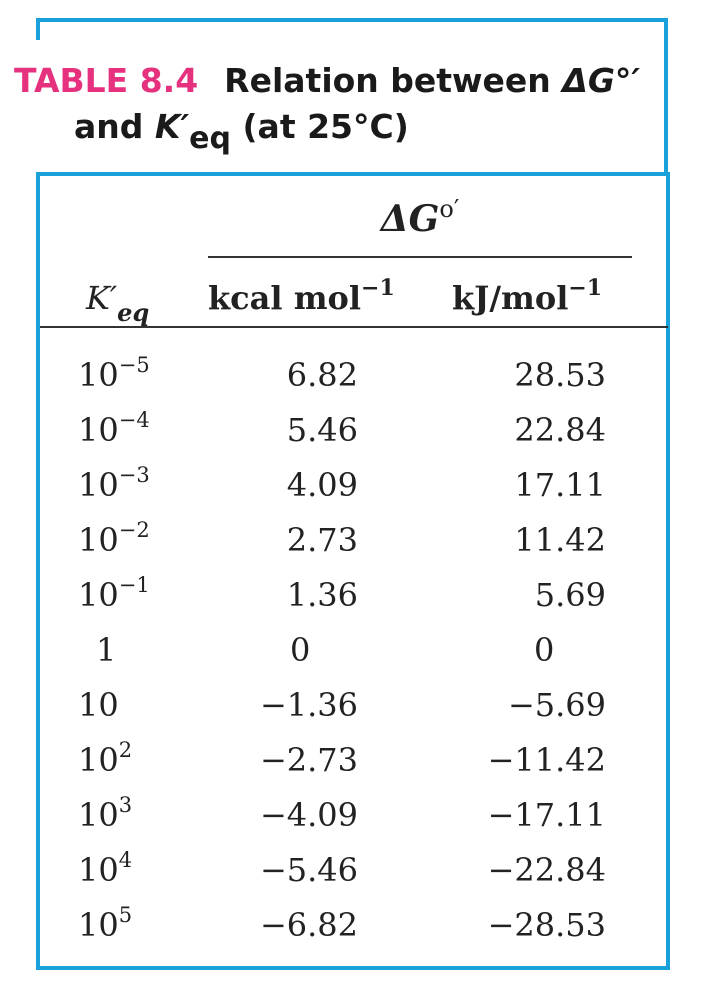 The image size is (712, 1000). Describe the element at coordinates (114, 594) in the screenshot. I see `k-eq-cell: 10−1` at that location.